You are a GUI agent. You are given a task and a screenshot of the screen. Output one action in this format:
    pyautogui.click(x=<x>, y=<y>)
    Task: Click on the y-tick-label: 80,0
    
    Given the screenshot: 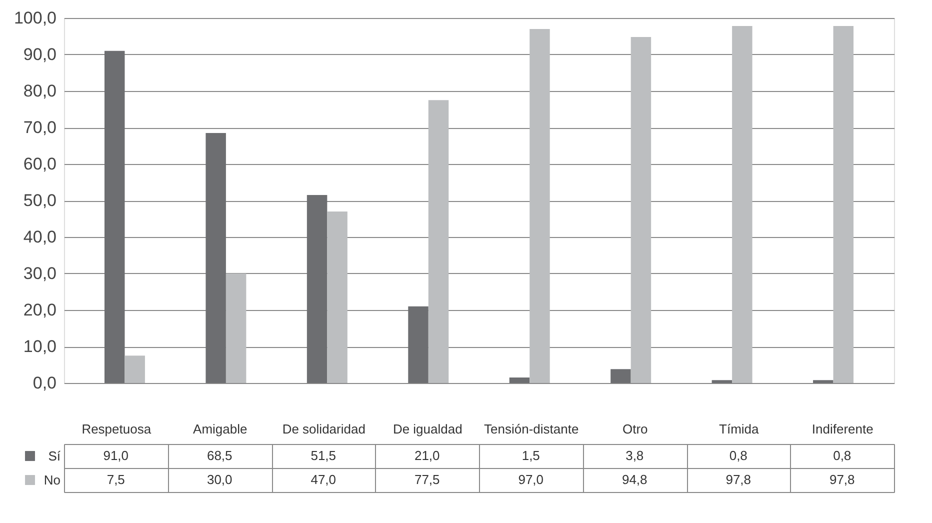 What is the action you would take?
    pyautogui.click(x=39, y=91)
    